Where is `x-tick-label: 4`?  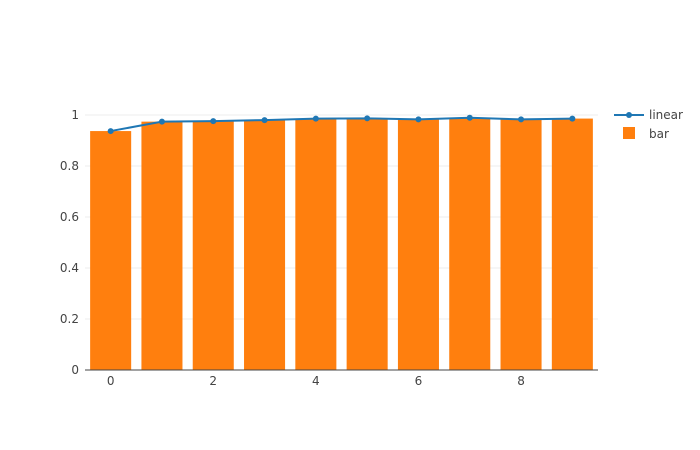
x-tick-label: 4 is located at coordinates (316, 381).